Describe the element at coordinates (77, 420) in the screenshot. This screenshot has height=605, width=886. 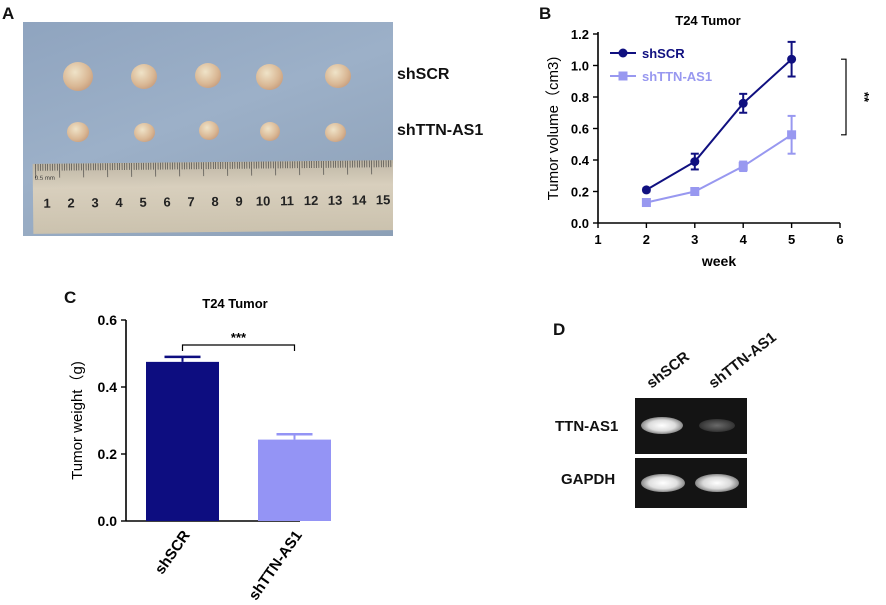
I see `chart-c-y-label: Tumor weight（g)` at that location.